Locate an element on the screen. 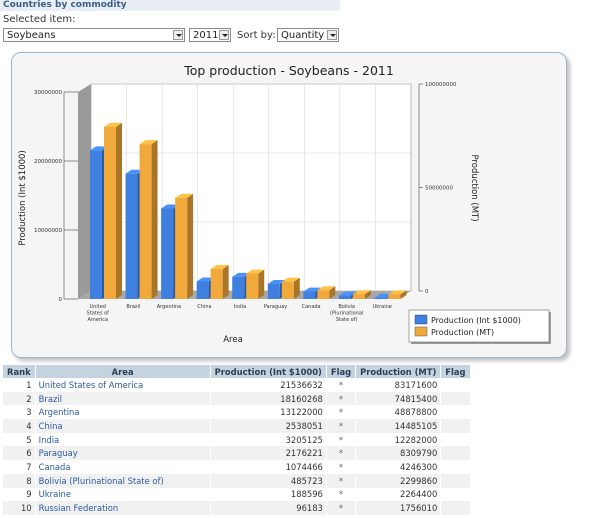  area-link: Canada is located at coordinates (123, 467).